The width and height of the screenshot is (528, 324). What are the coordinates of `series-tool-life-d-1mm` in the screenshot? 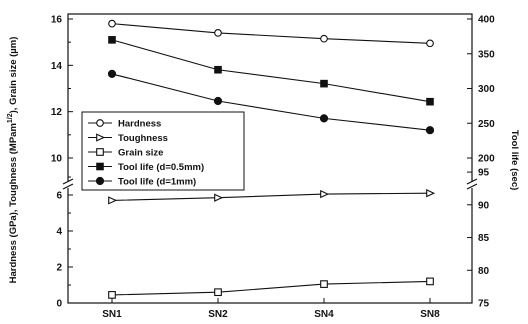 It's located at (271, 102).